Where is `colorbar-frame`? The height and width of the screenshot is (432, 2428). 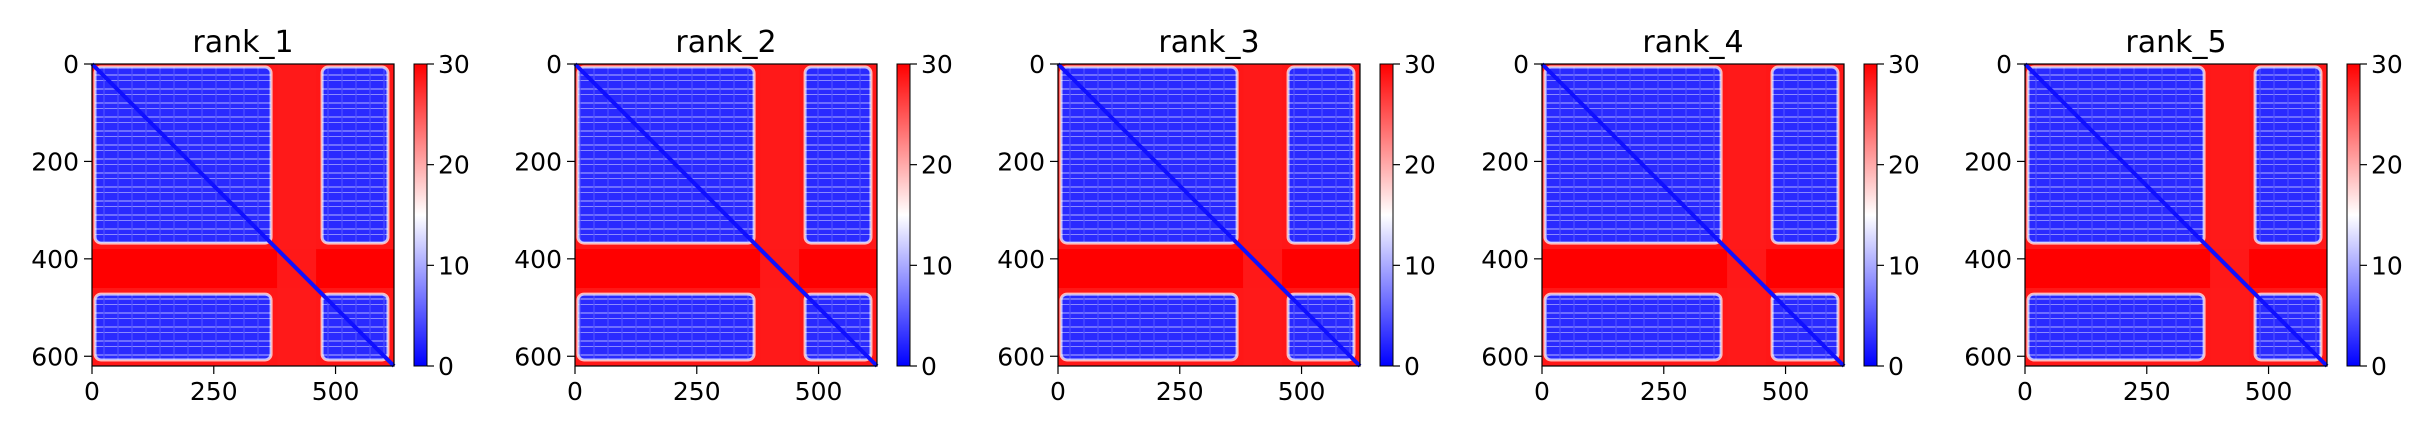
colorbar-frame is located at coordinates (2353, 215).